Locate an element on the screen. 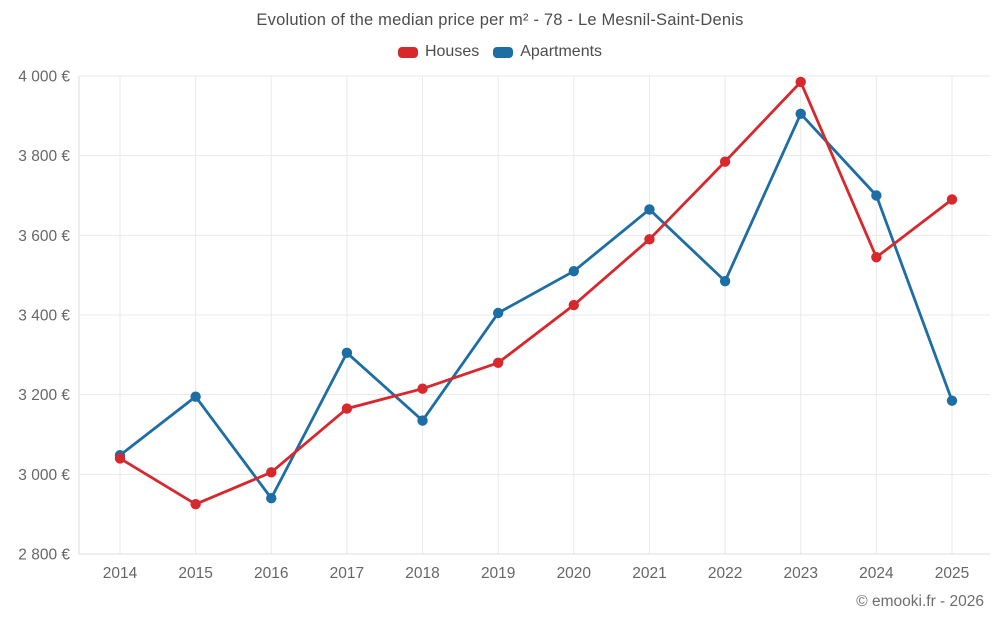  houses-point-2017 is located at coordinates (347, 408).